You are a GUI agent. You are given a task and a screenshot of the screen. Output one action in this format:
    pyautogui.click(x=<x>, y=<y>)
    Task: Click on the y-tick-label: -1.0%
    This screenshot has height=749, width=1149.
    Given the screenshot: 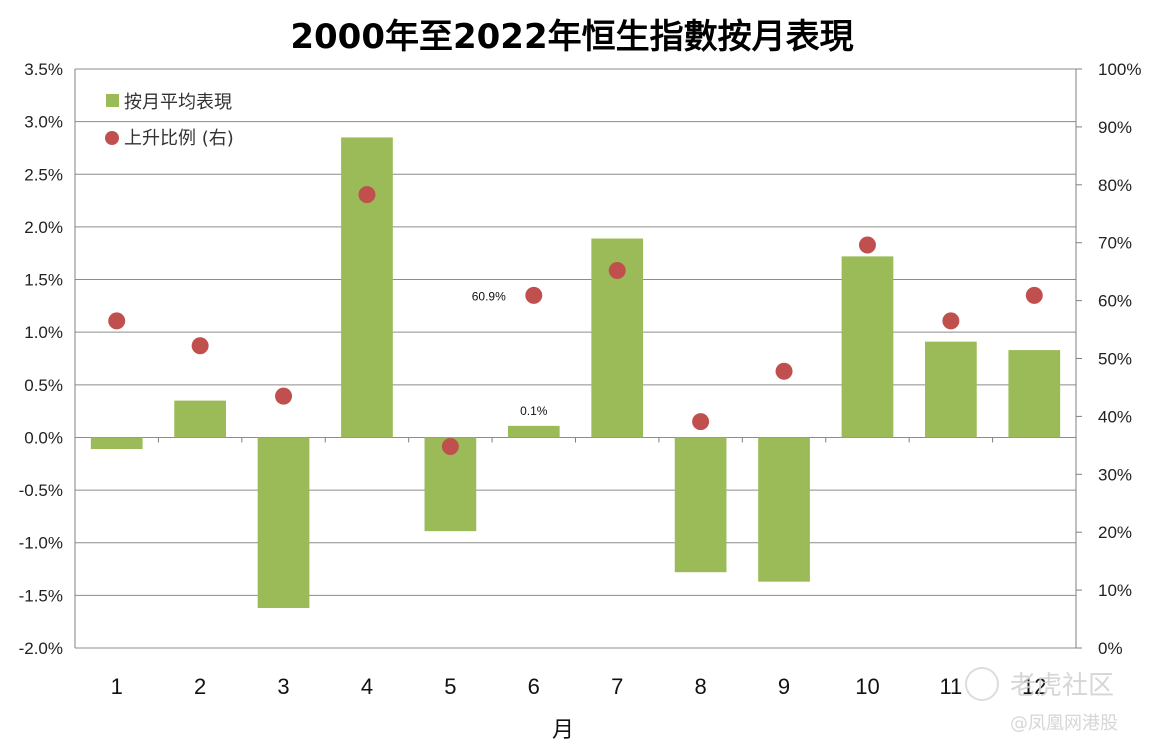 What is the action you would take?
    pyautogui.click(x=41, y=543)
    